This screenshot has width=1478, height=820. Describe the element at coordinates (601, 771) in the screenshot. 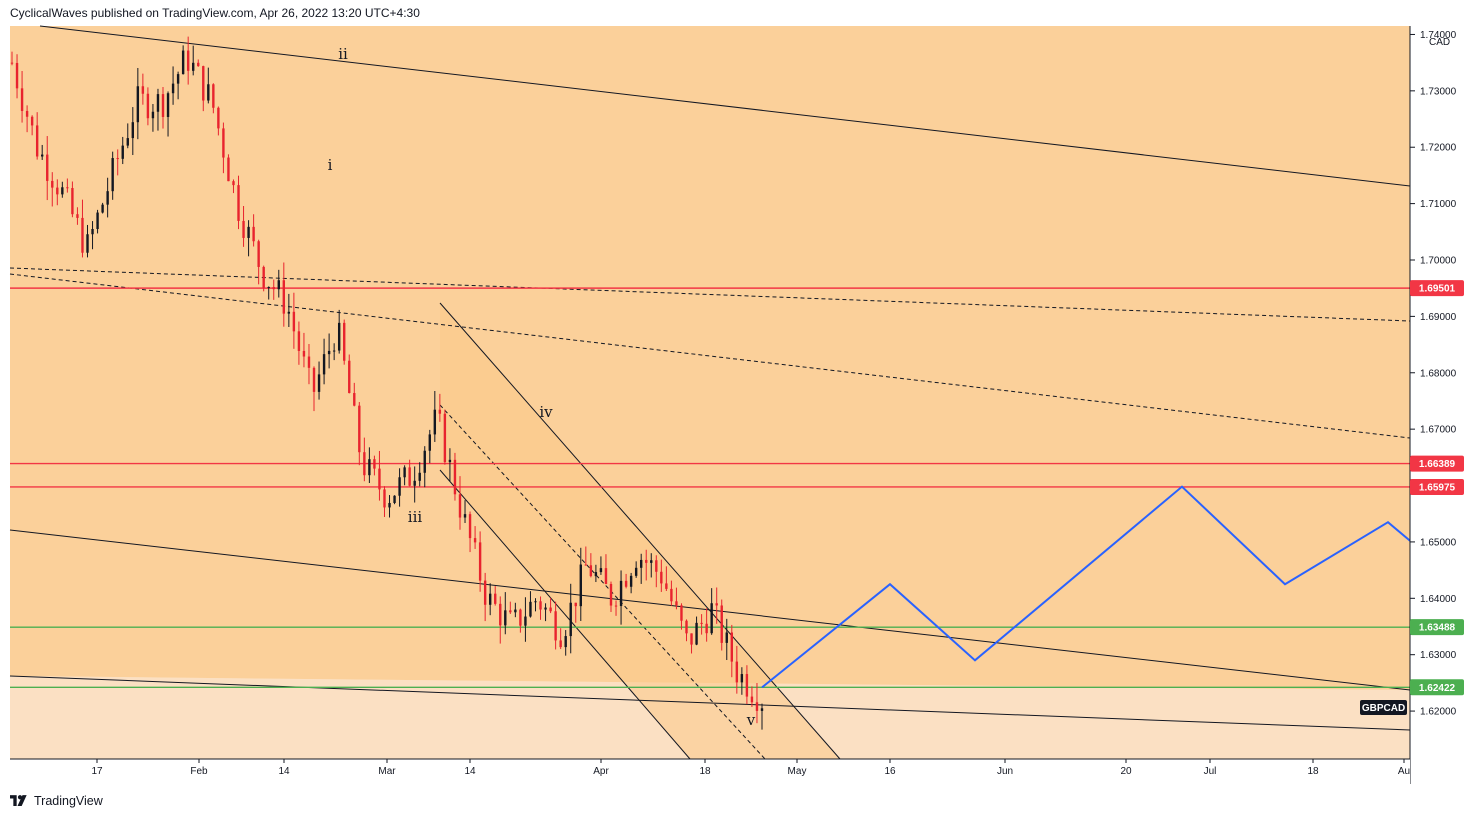

I see `time-tick-label: Apr` at that location.